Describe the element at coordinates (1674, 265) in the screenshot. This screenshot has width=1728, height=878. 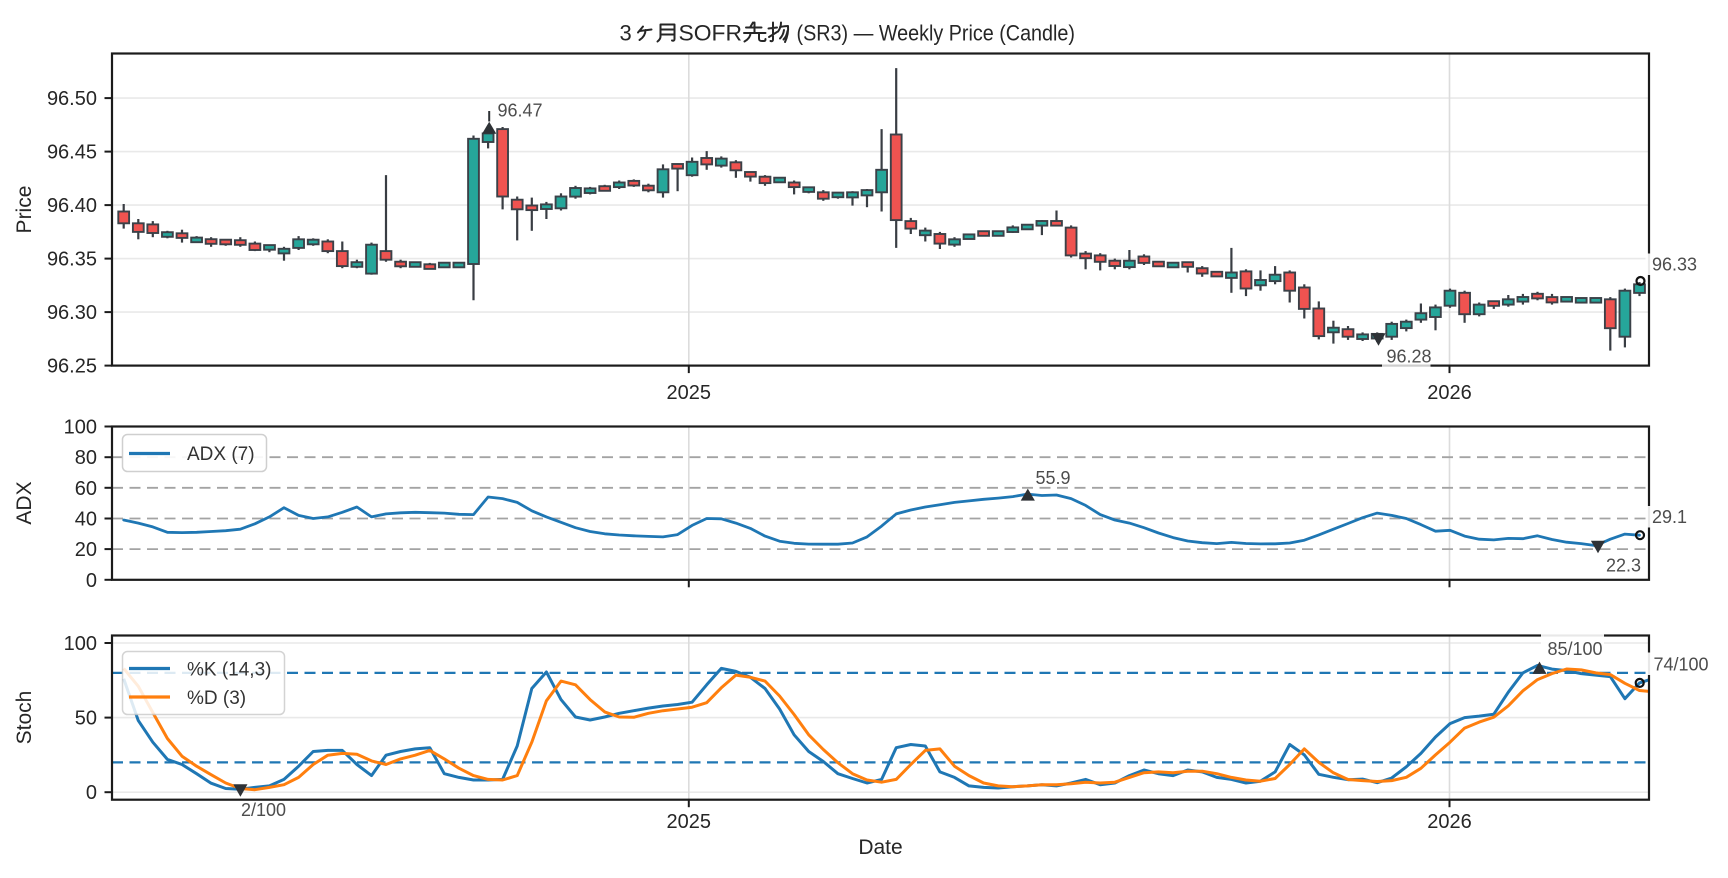
I see `svg-text: 96.33` at that location.